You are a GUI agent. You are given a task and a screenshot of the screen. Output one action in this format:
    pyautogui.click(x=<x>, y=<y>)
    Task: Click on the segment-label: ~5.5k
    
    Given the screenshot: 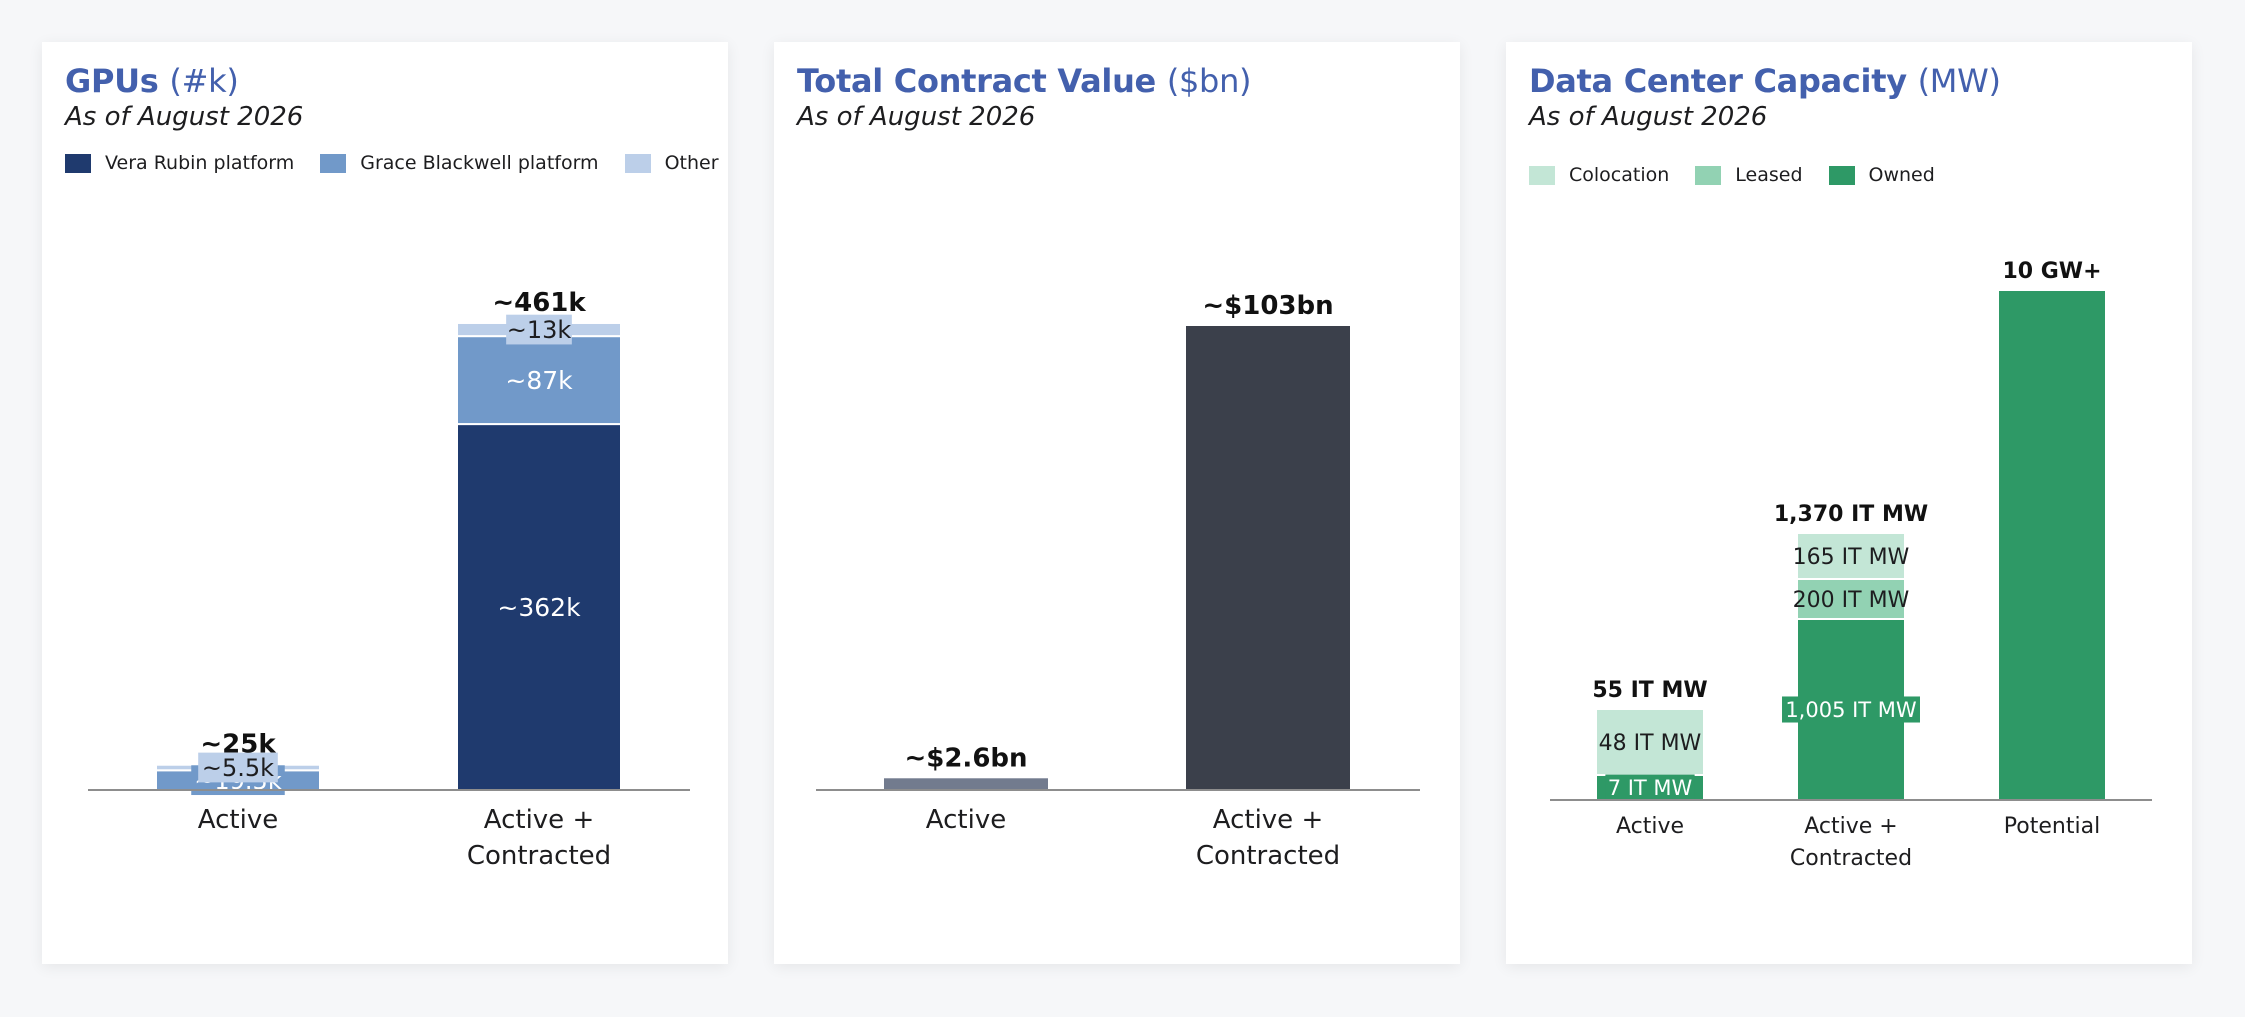 What is the action you would take?
    pyautogui.click(x=238, y=768)
    